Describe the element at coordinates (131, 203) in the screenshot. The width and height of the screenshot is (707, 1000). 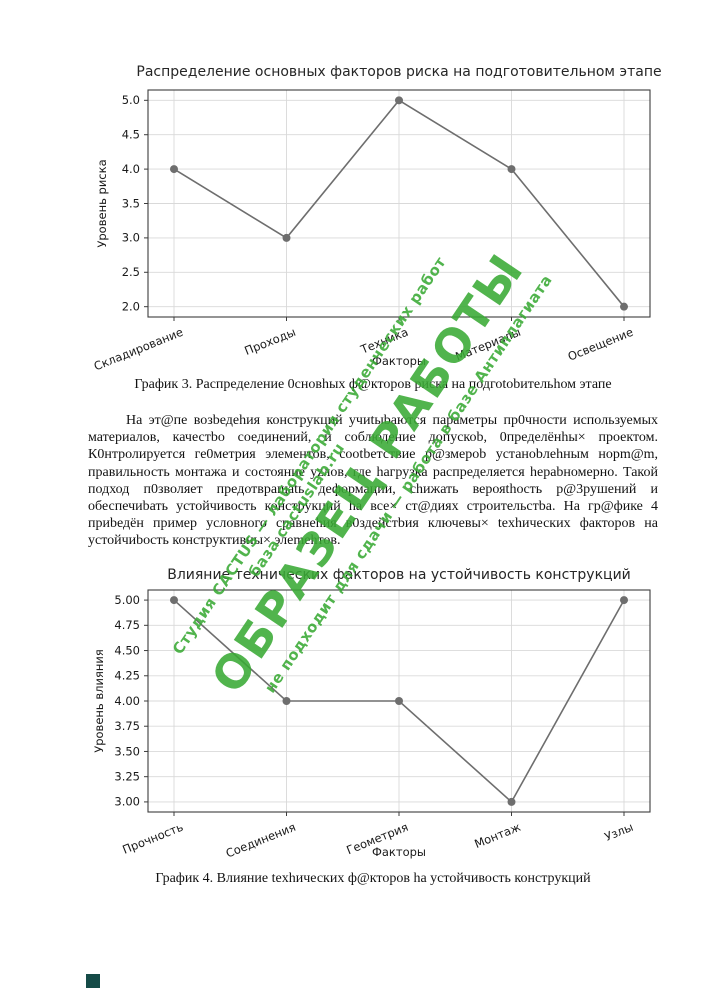
I see `y-tick-label: 3.5` at that location.